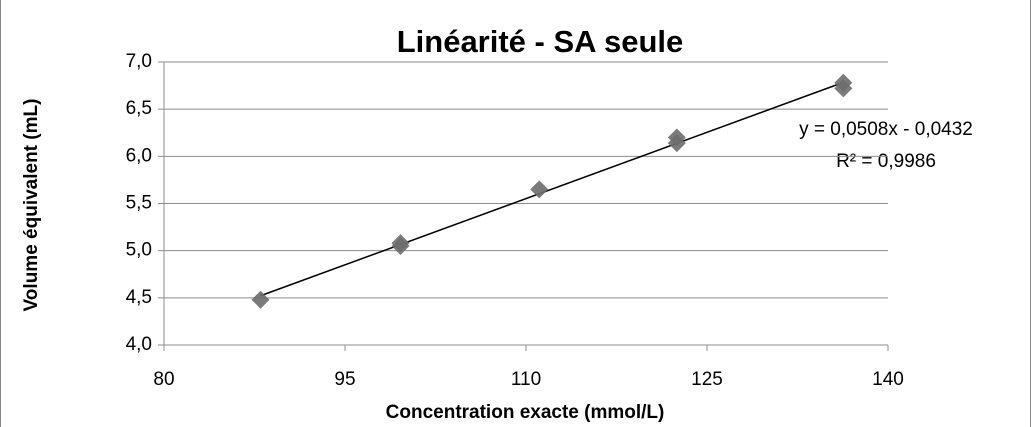  What do you see at coordinates (139, 250) in the screenshot?
I see `y-tick-label: 5,0` at bounding box center [139, 250].